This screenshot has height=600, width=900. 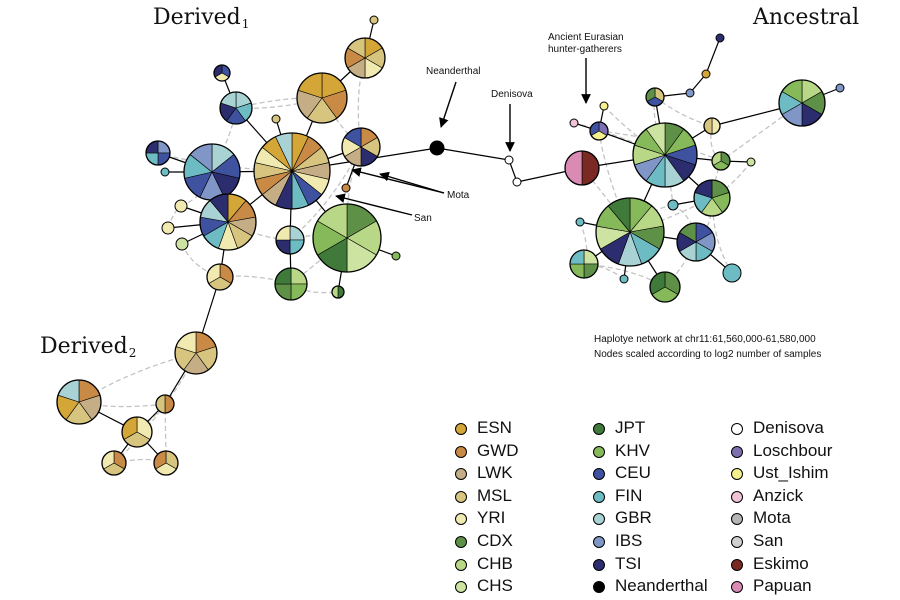 What do you see at coordinates (473, 154) in the screenshot?
I see `network-edge` at bounding box center [473, 154].